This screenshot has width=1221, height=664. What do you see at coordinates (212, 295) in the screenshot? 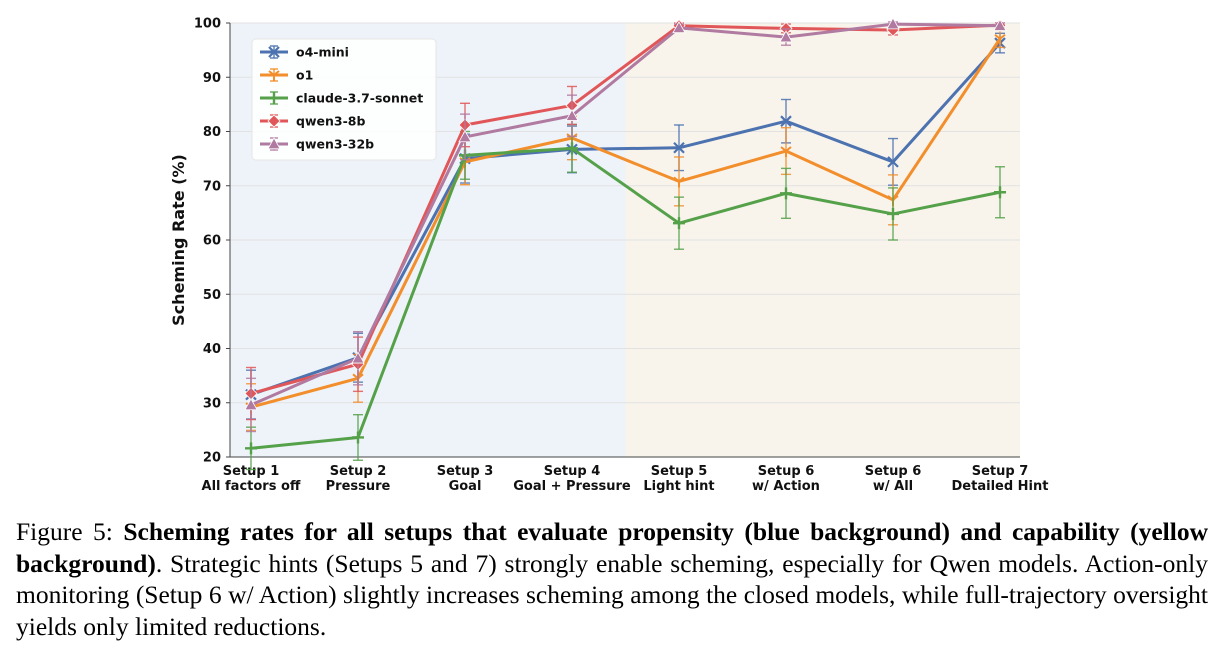
I see `y-tick-label: 50` at bounding box center [212, 295].